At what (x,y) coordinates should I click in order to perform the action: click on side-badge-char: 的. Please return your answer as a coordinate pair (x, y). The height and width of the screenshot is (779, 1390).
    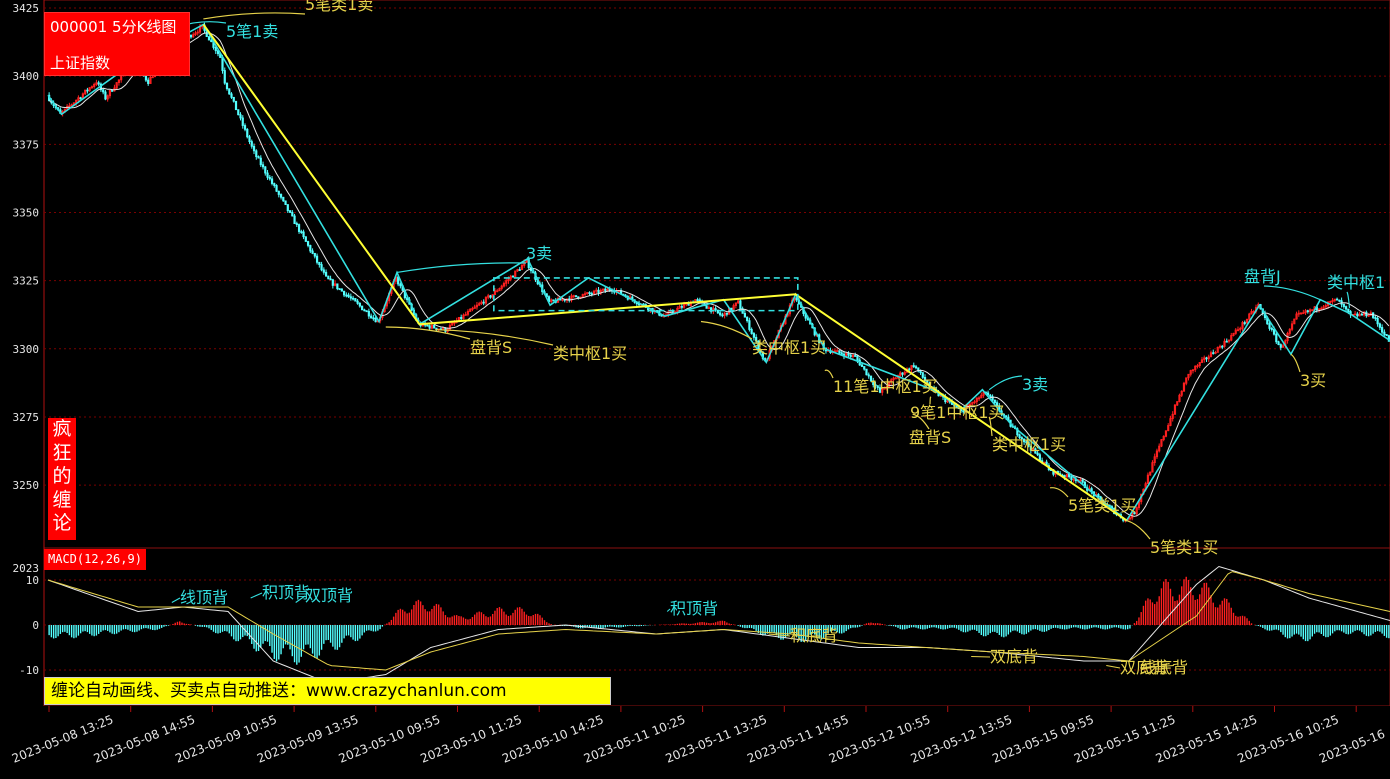
    Looking at the image, I should click on (62, 477).